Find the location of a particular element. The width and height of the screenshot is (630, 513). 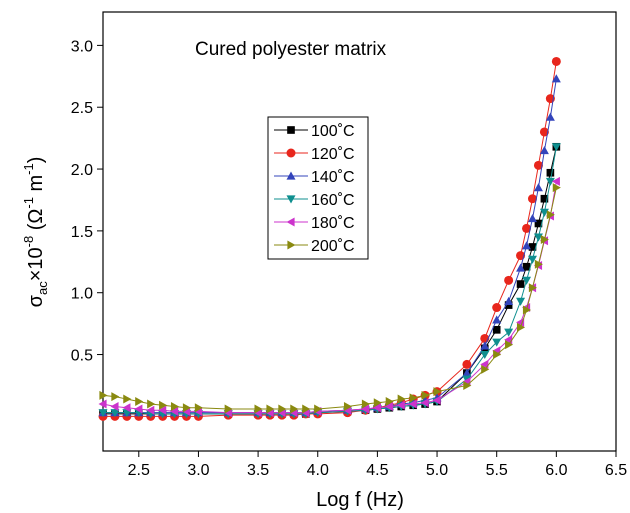

x-tick-label: 2.5 is located at coordinates (139, 470).